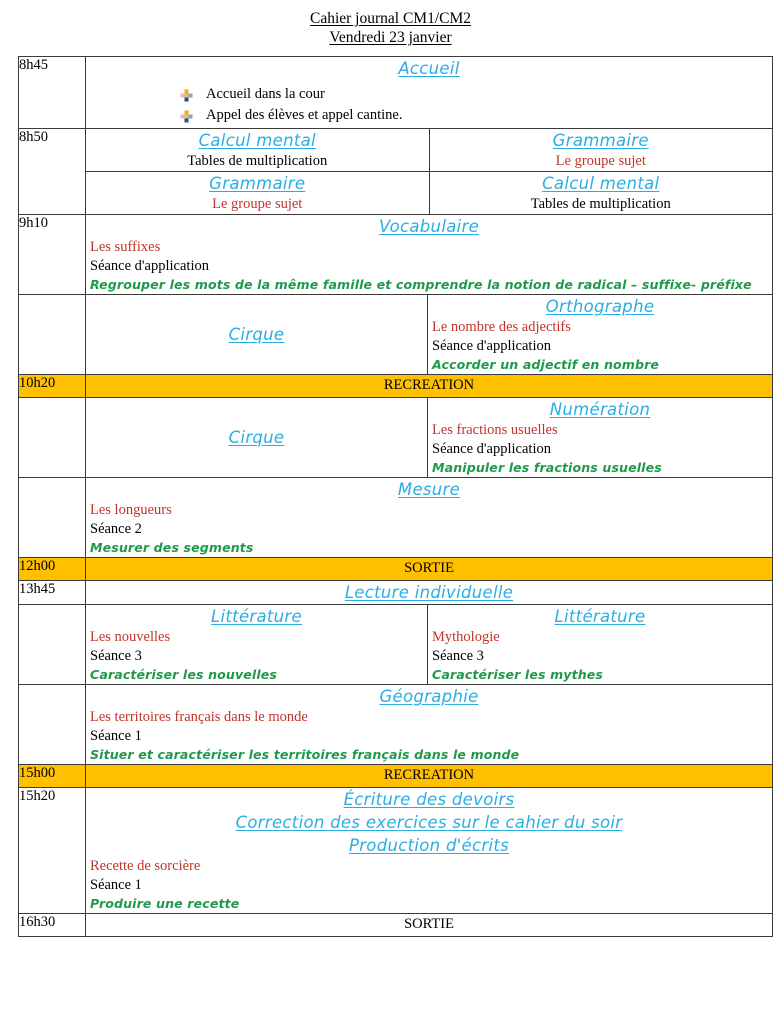 The width and height of the screenshot is (781, 1024). Describe the element at coordinates (501, 327) in the screenshot. I see `notion-orthographe: Le nombre des adjectifs` at that location.